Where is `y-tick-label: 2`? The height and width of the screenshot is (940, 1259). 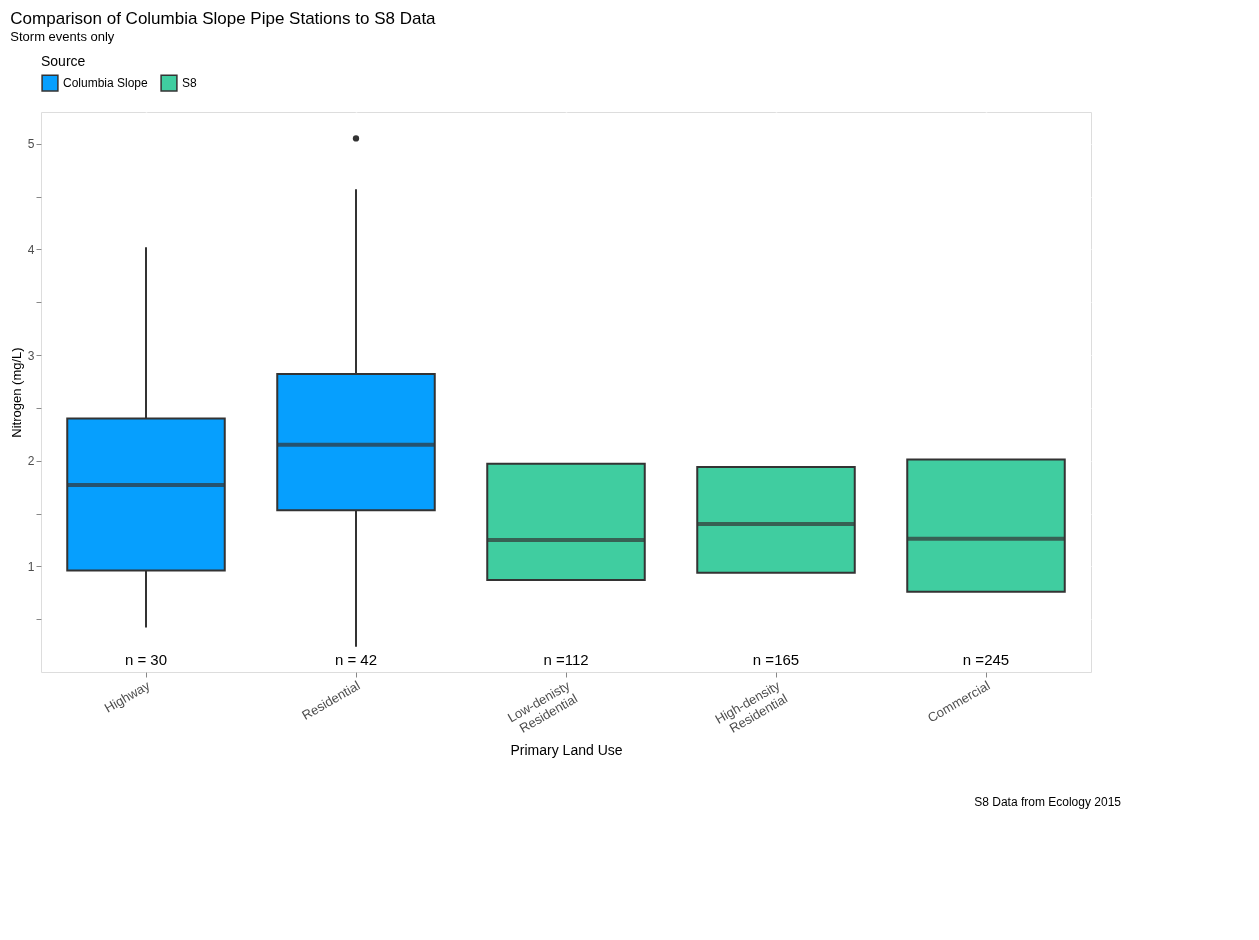
y-tick-label: 2 is located at coordinates (31, 461).